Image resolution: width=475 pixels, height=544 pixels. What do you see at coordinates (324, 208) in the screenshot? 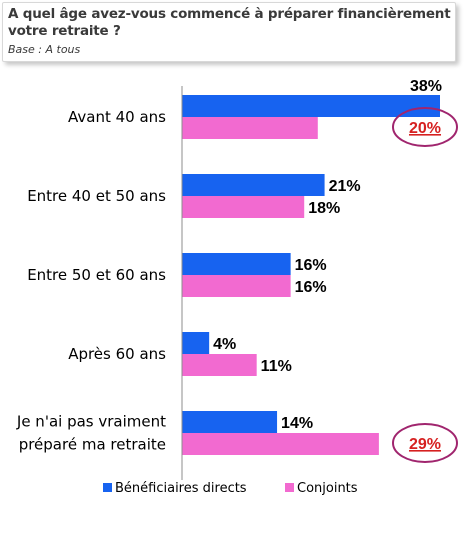
I see `data-label: 18%` at bounding box center [324, 208].